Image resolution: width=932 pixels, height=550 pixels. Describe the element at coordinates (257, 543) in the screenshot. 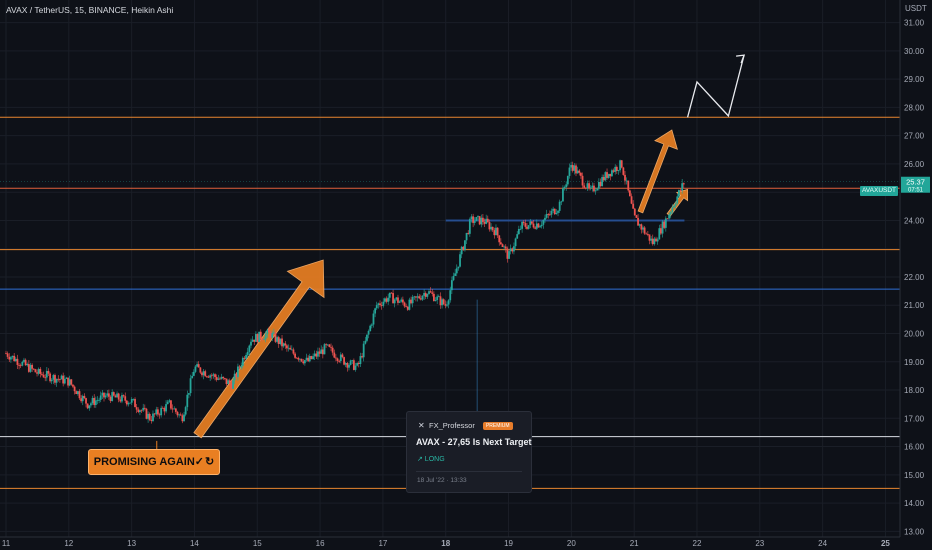

I see `time-tick-label: 15` at that location.